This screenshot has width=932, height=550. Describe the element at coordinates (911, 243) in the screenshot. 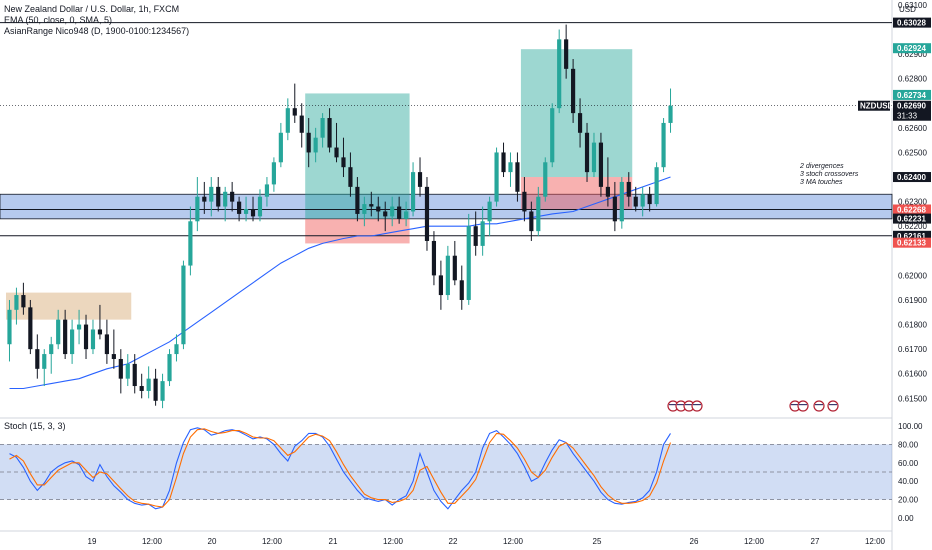

I see `price-tag-label: 0.62133` at that location.